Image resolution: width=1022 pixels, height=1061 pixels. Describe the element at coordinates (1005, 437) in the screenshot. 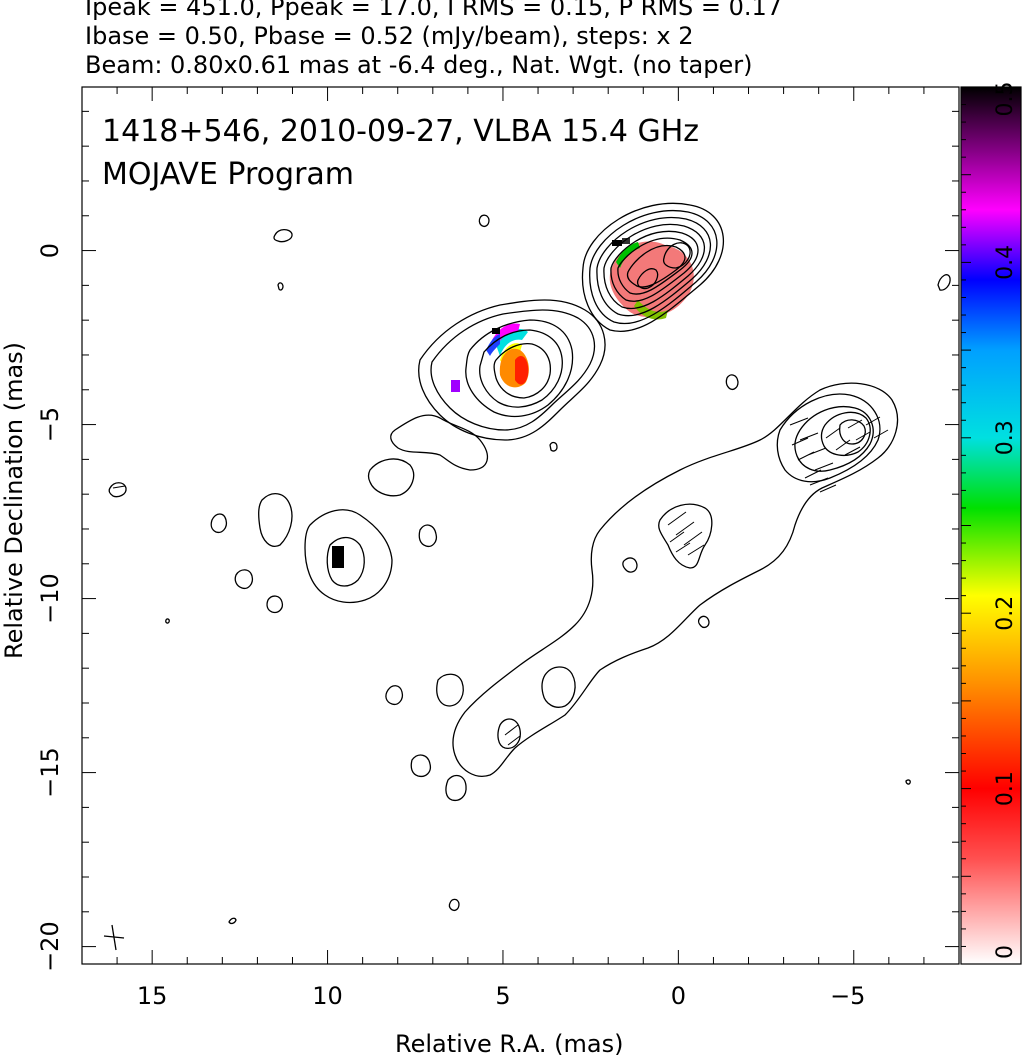

I see `colorbar-tick-label: 0.3` at that location.